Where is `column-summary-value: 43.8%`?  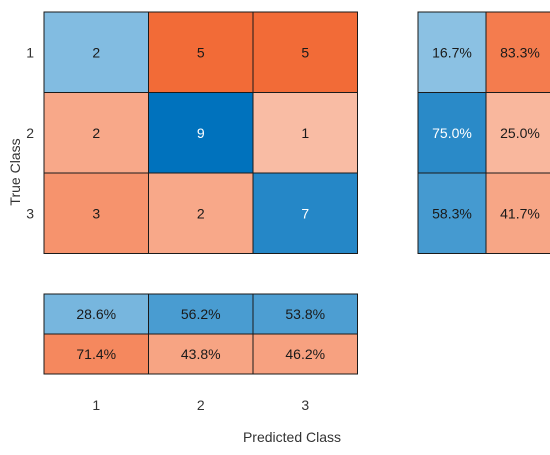 column-summary-value: 43.8% is located at coordinates (201, 354).